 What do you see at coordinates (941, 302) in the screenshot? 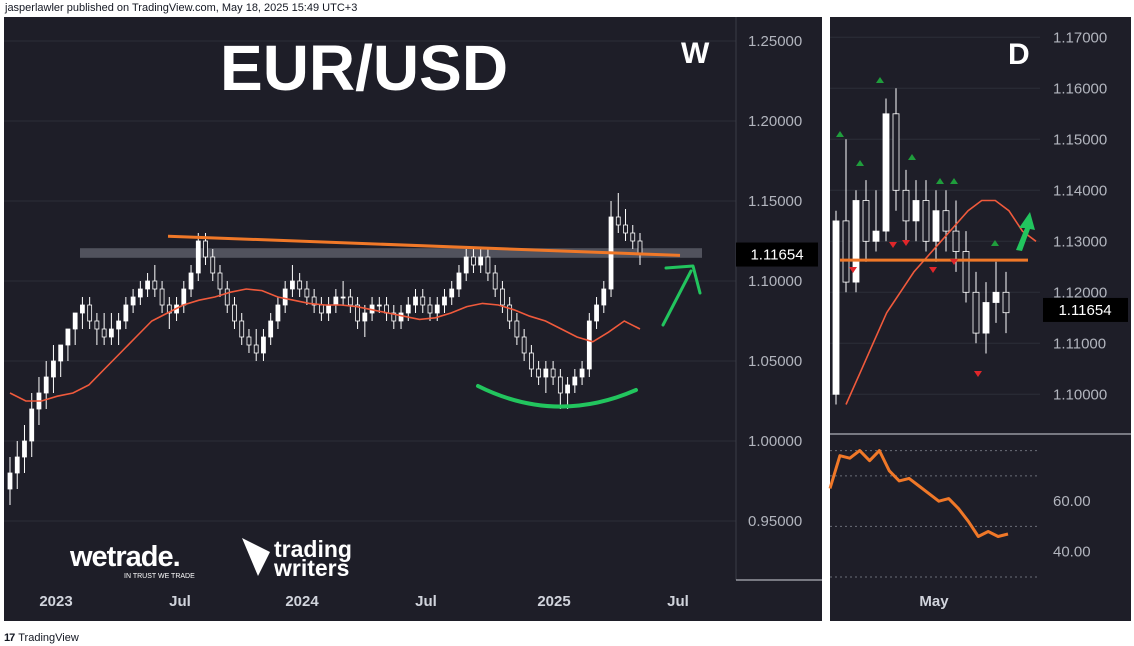
I see `daily-moving-average` at bounding box center [941, 302].